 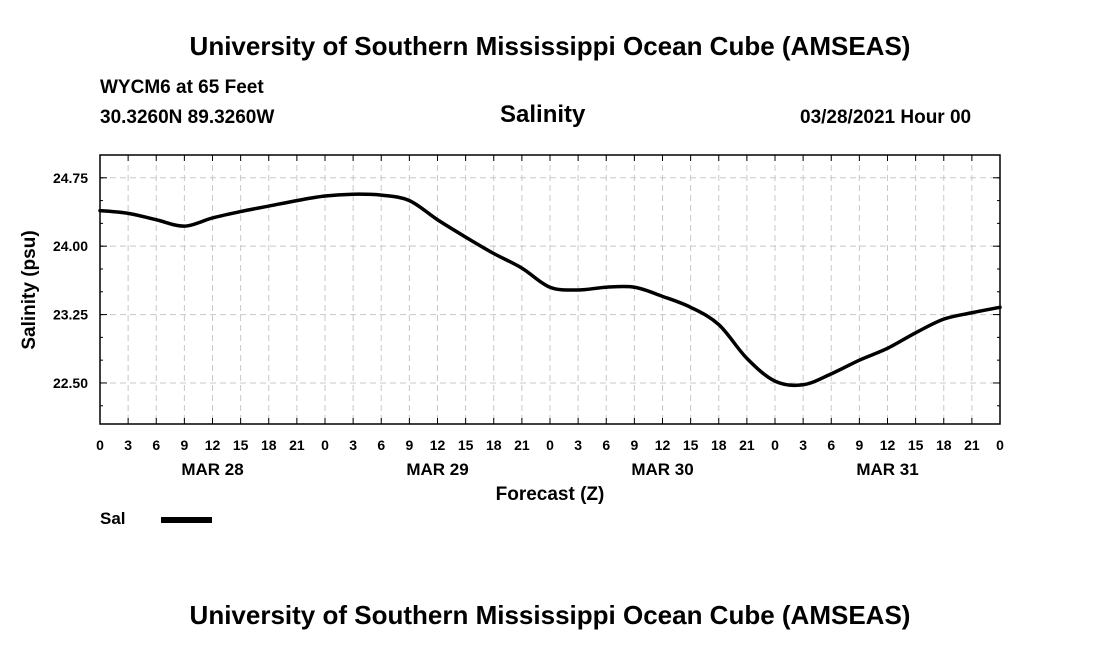 What do you see at coordinates (187, 117) in the screenshot?
I see `coordinates-label: 30.3260N 89.3260W` at bounding box center [187, 117].